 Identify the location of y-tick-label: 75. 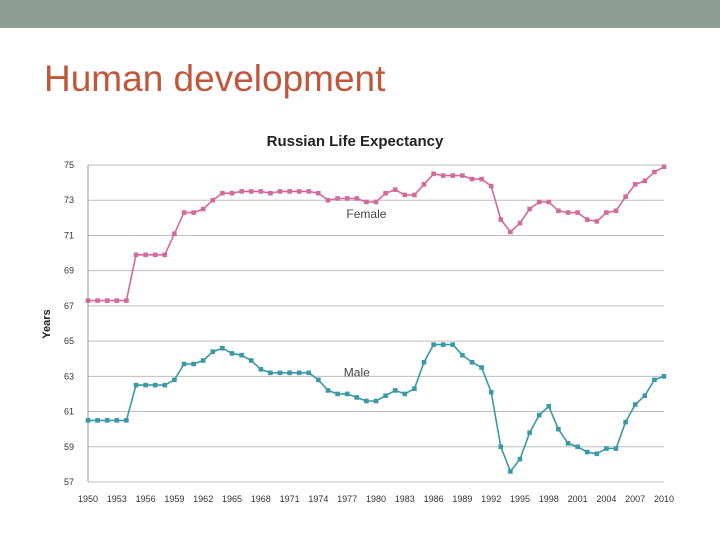
(69, 165).